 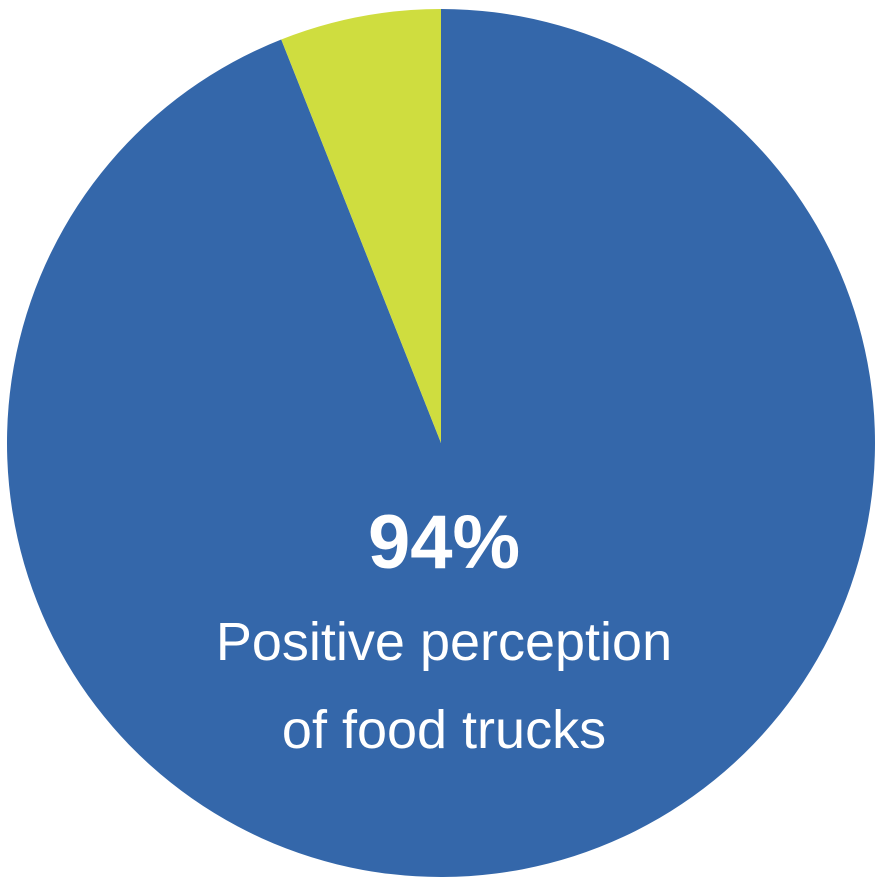 I want to click on pie-annotation-value: 94%, so click(x=444, y=542).